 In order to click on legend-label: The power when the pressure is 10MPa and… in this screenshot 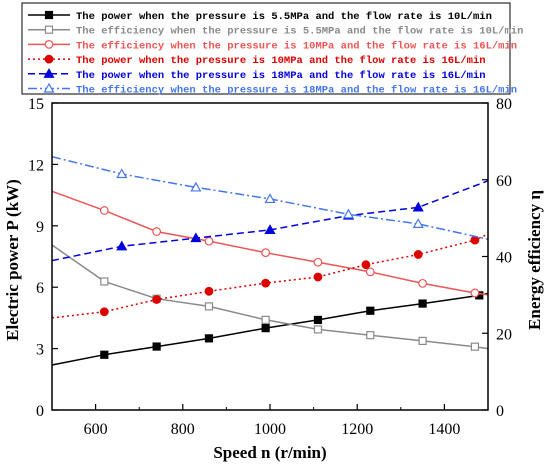, I will do `click(281, 61)`.